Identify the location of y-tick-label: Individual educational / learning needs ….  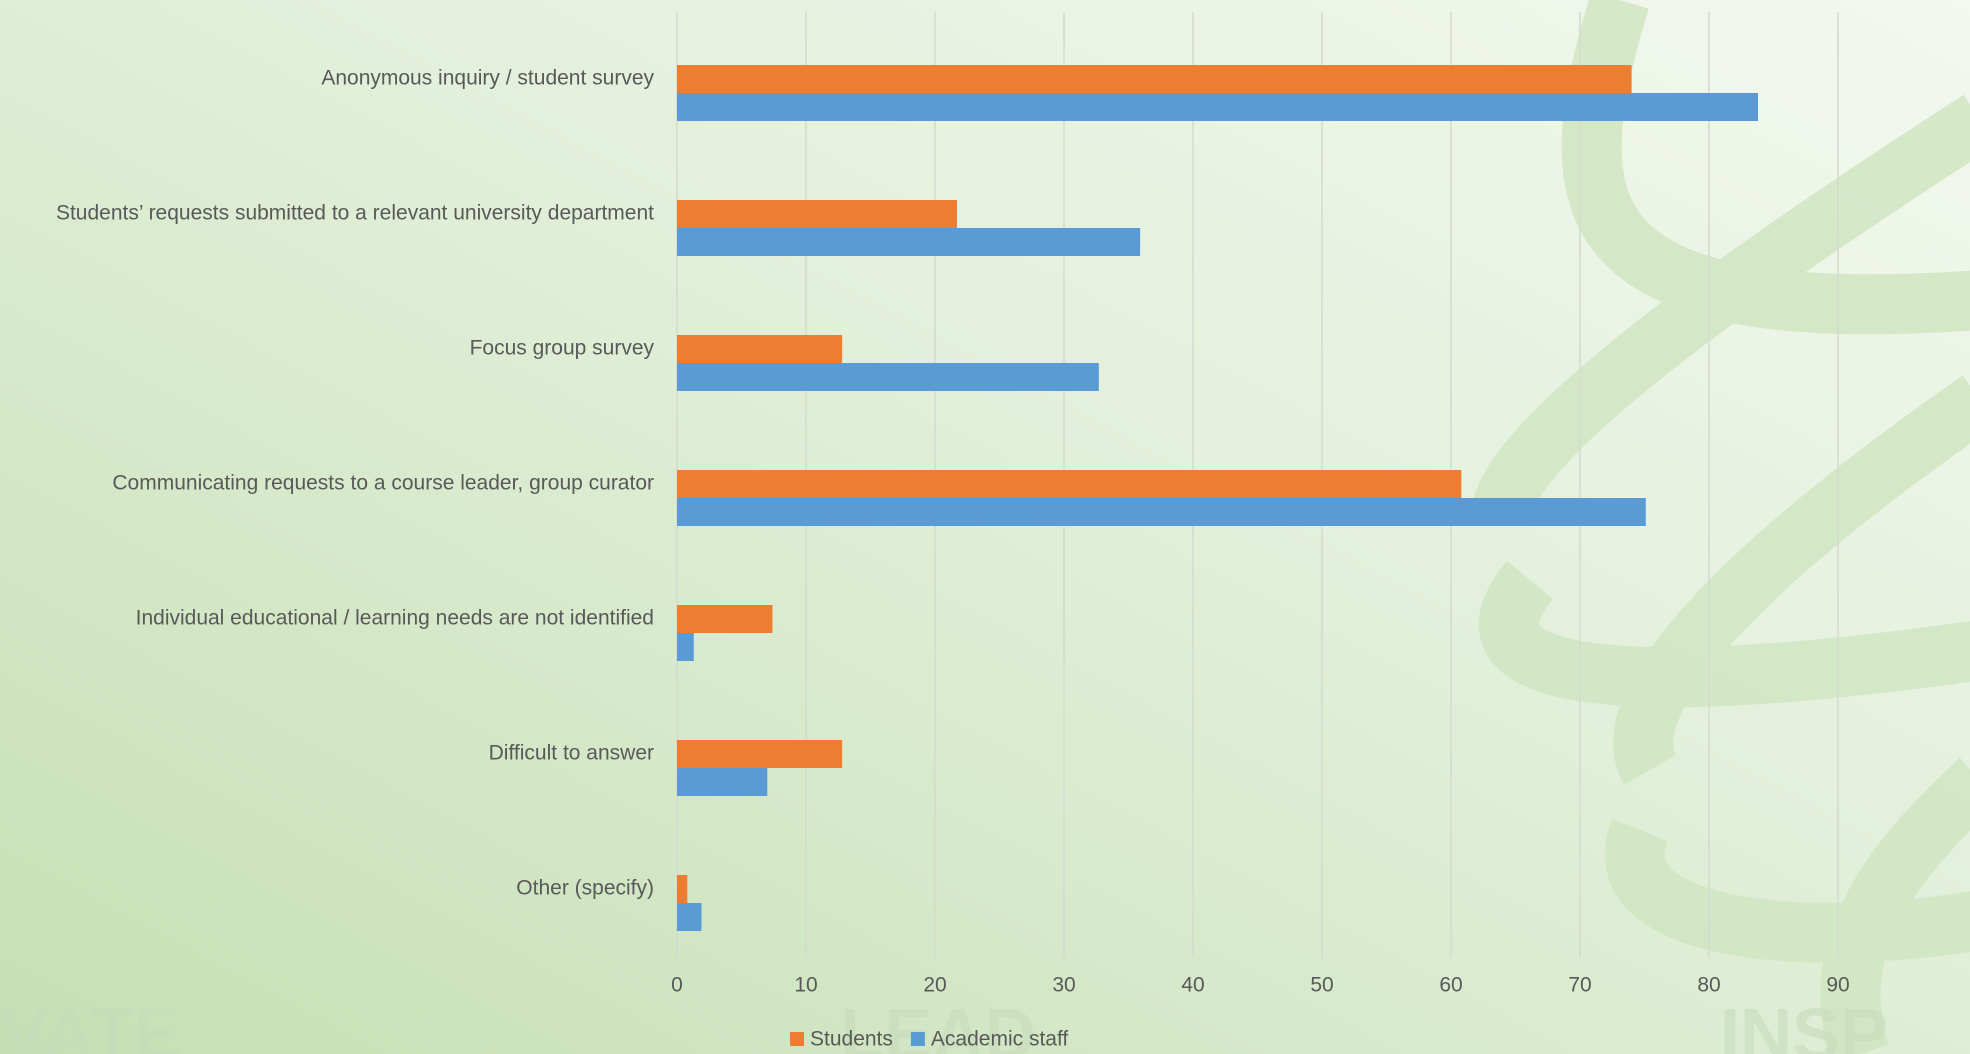
(395, 618).